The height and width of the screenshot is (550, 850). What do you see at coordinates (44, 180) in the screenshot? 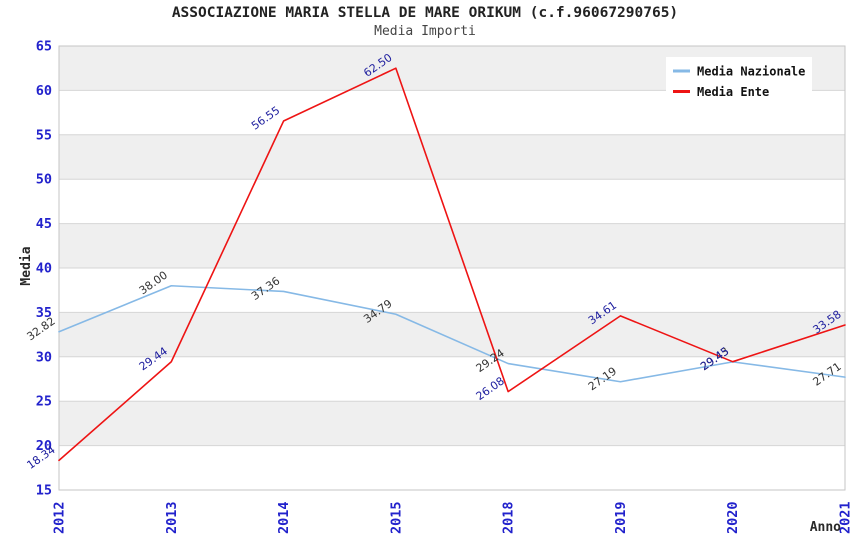
I see `y-tick-label: 50` at bounding box center [44, 180].